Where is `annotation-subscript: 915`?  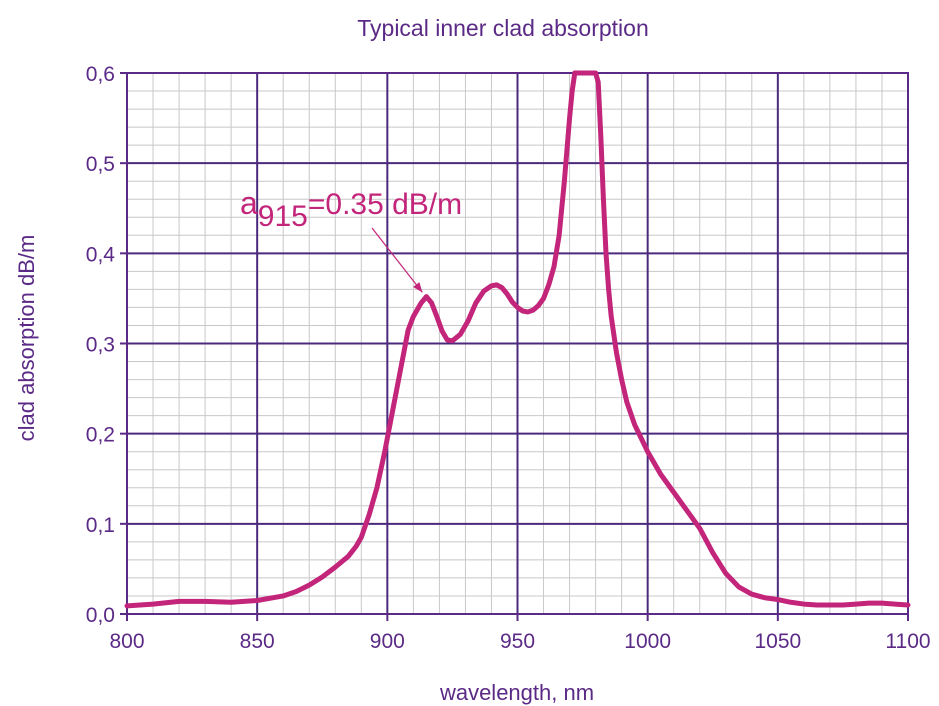
annotation-subscript: 915 is located at coordinates (283, 216).